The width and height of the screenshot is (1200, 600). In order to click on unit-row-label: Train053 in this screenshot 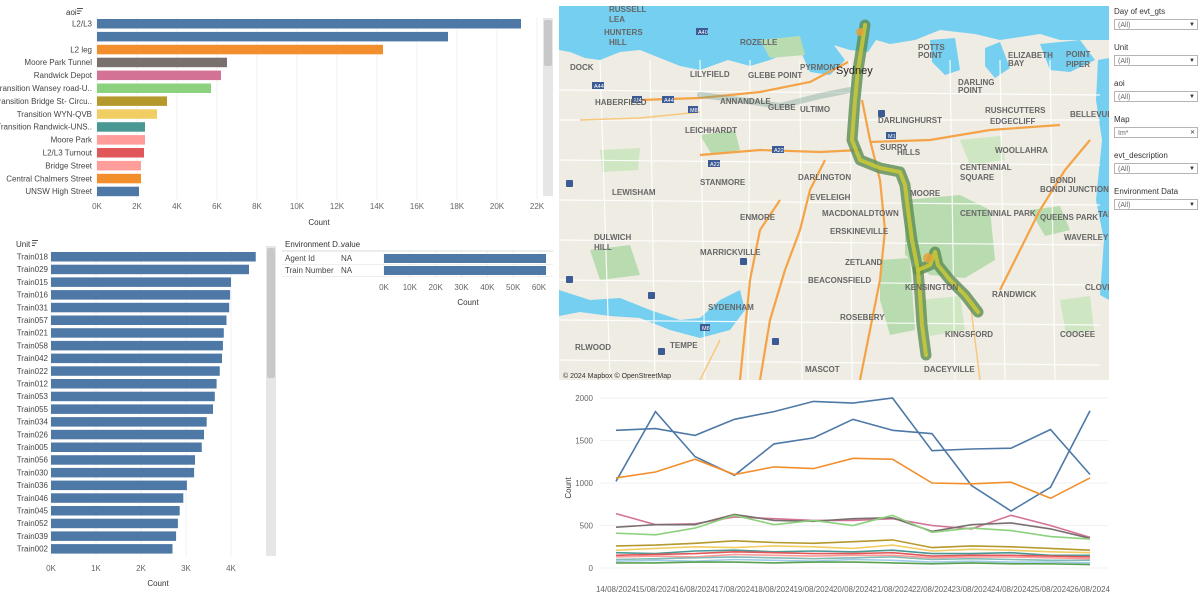, I will do `click(33, 396)`.